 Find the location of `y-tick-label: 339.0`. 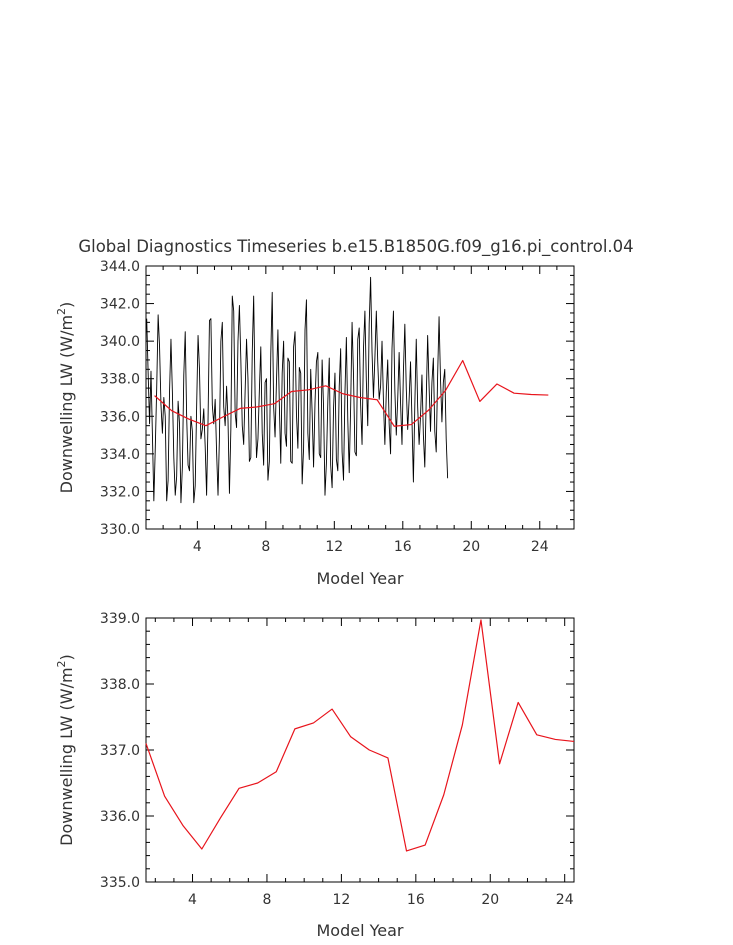

y-tick-label: 339.0 is located at coordinates (120, 619).